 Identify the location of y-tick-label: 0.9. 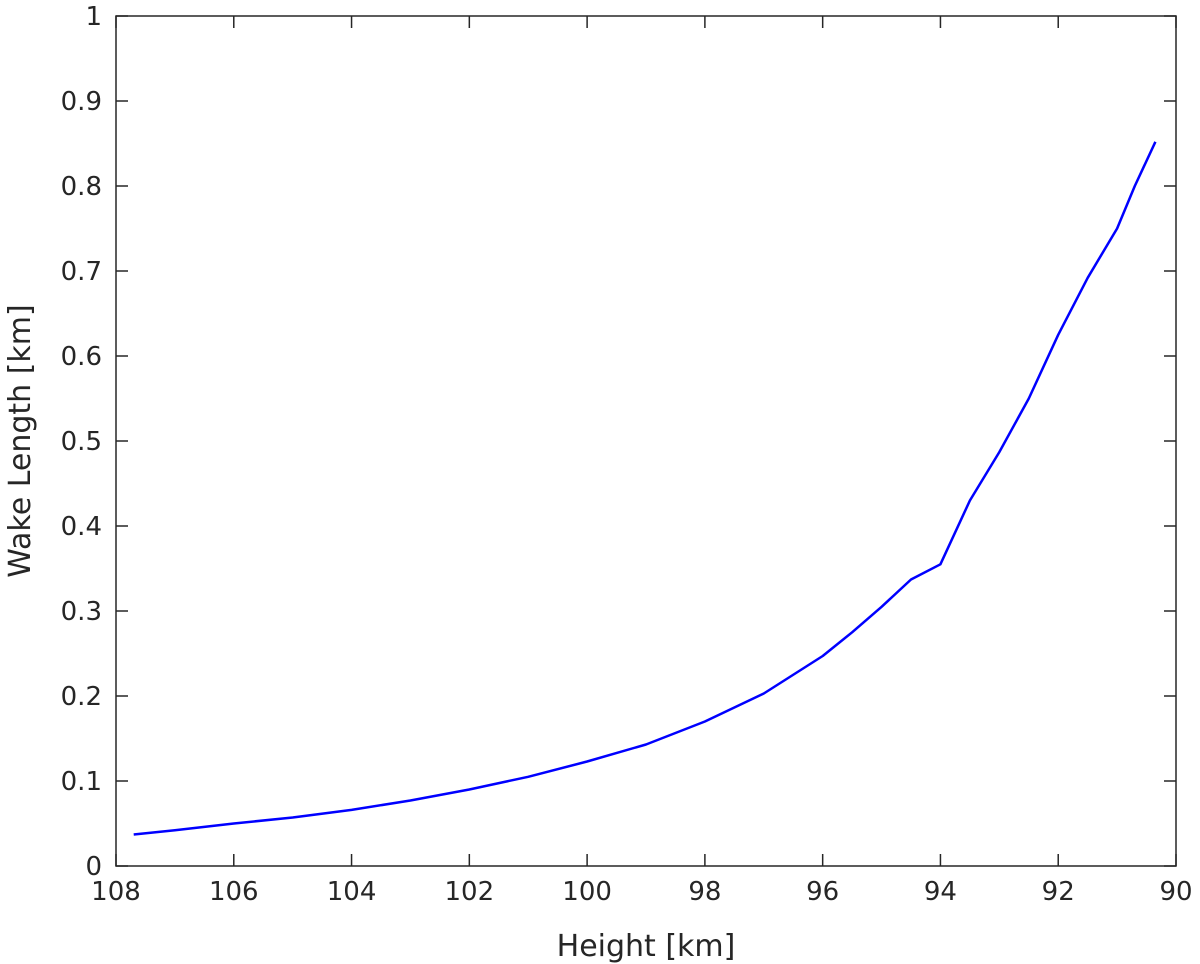
(81, 102).